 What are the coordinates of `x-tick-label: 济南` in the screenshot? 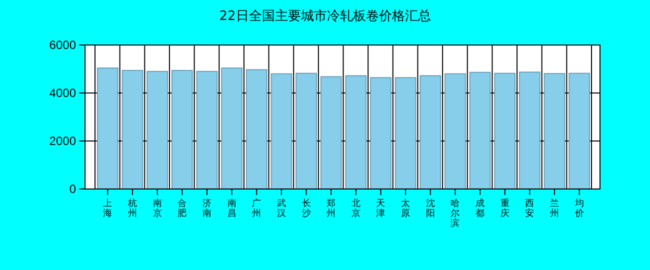 It's located at (207, 208).